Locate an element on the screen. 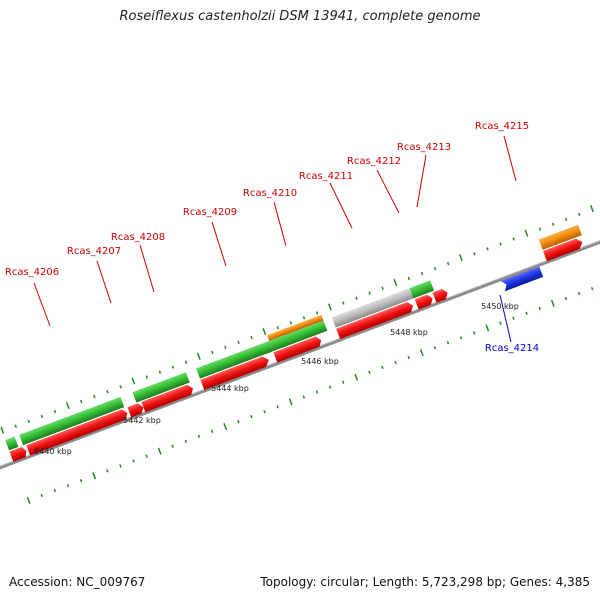  gene-label: Rcas_4213 is located at coordinates (424, 147).